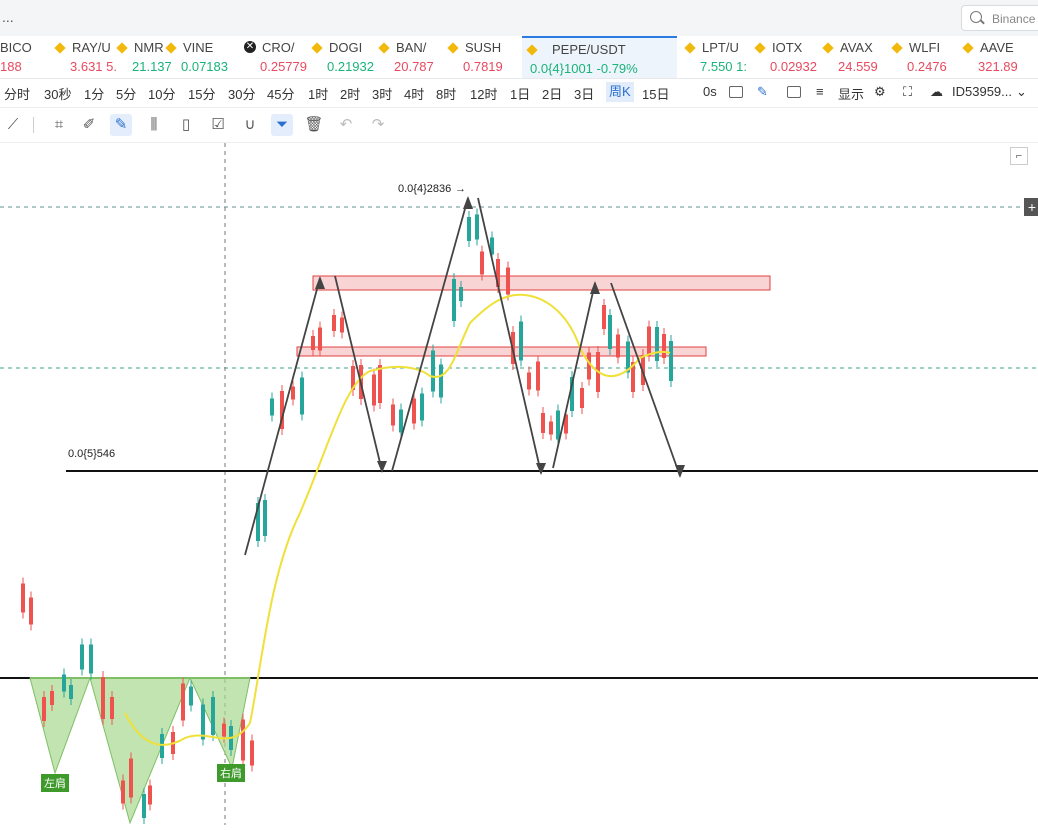  What do you see at coordinates (794, 92) in the screenshot?
I see `layout-icon` at bounding box center [794, 92].